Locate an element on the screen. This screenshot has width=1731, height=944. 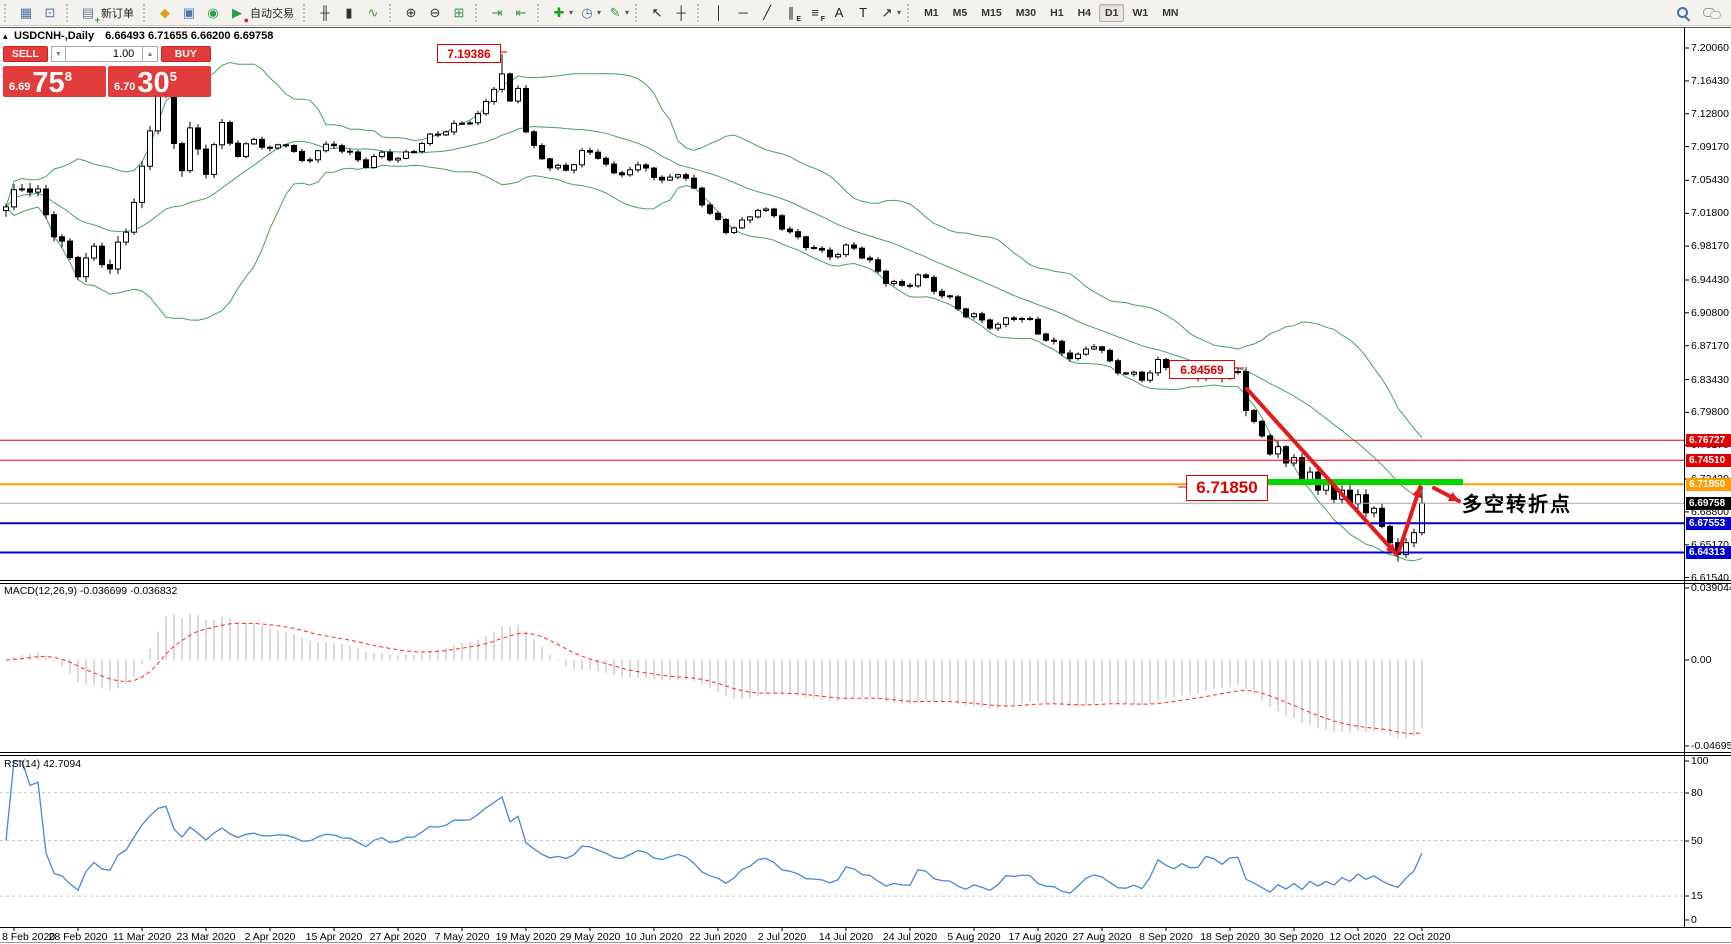
time-axis-label: 15 Apr 2020 is located at coordinates (334, 937).